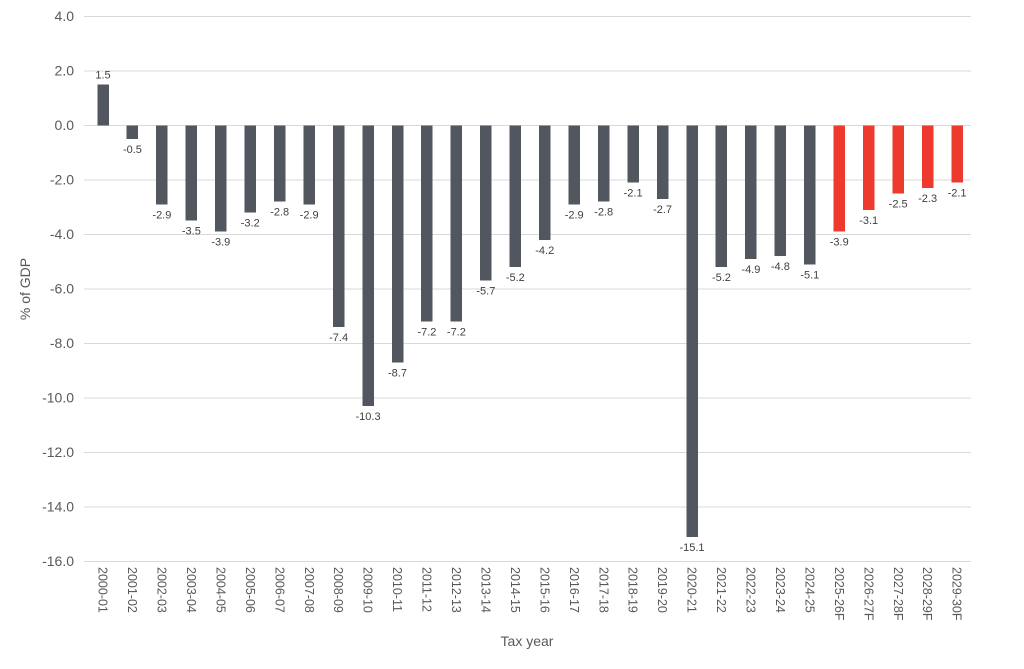 The image size is (1024, 669). What do you see at coordinates (898, 159) in the screenshot?
I see `bar-2027-28F` at bounding box center [898, 159].